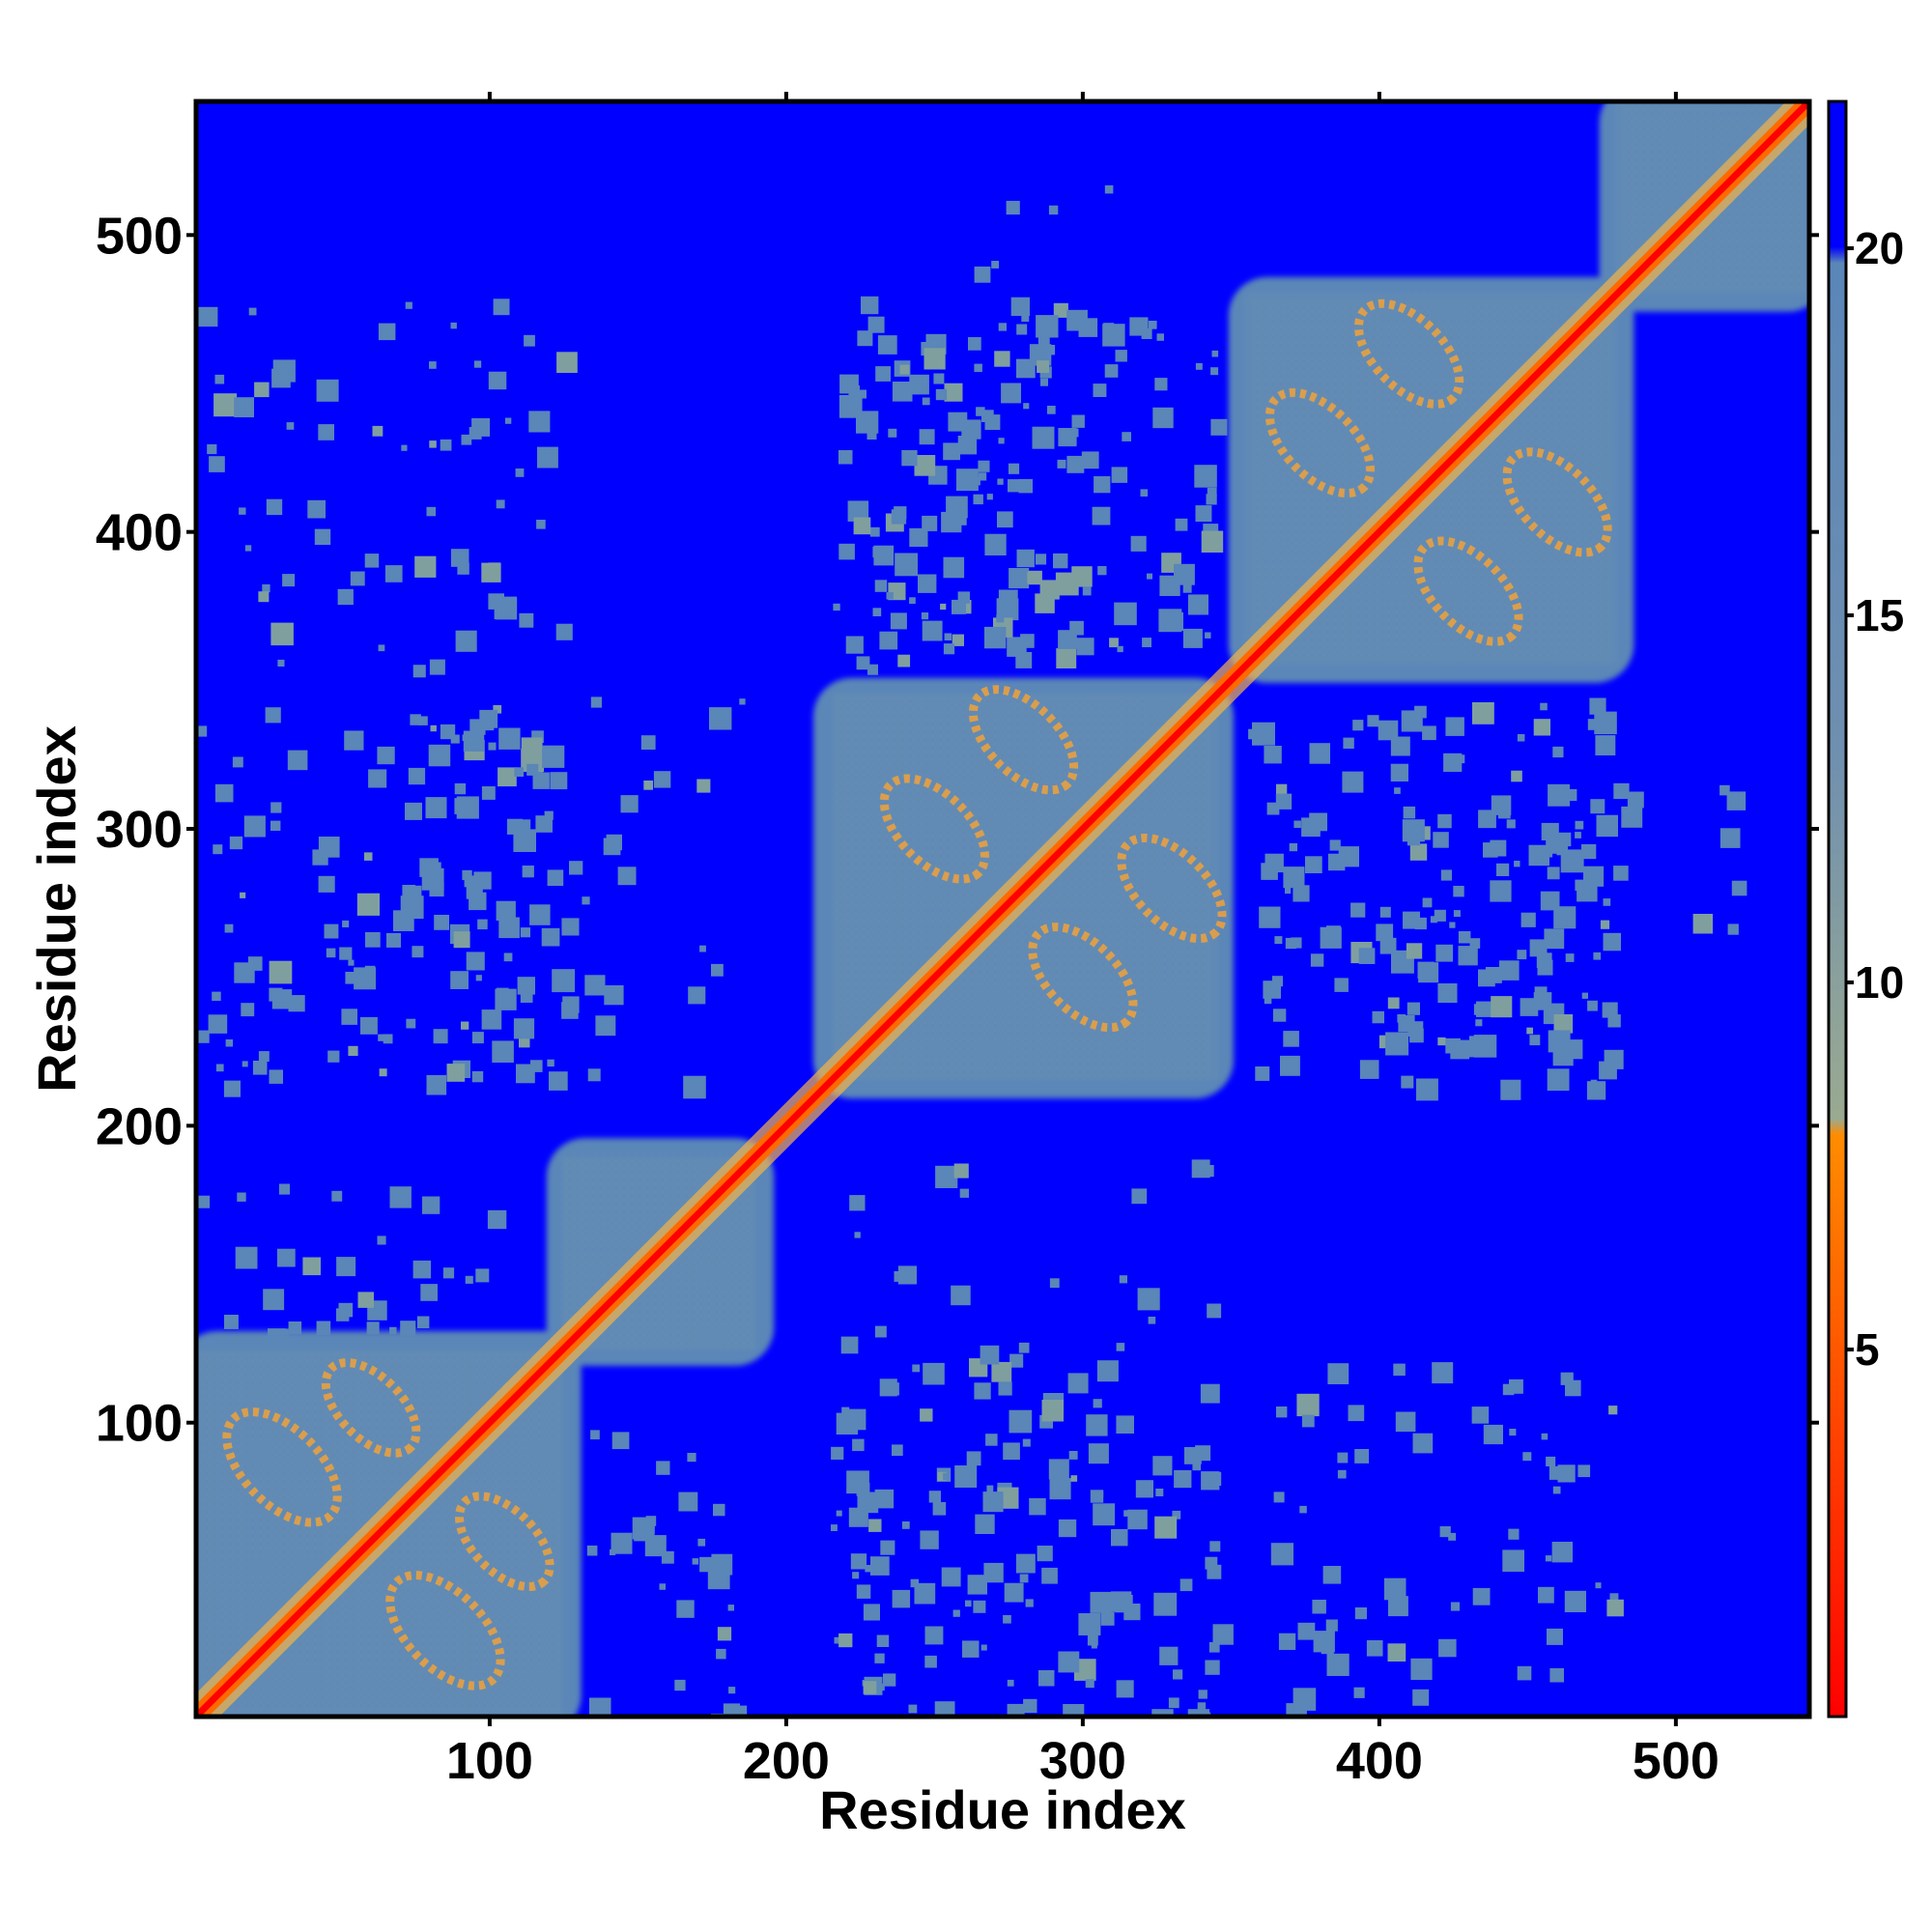  Describe the element at coordinates (139, 1424) in the screenshot. I see `y-tick-label: 100` at that location.